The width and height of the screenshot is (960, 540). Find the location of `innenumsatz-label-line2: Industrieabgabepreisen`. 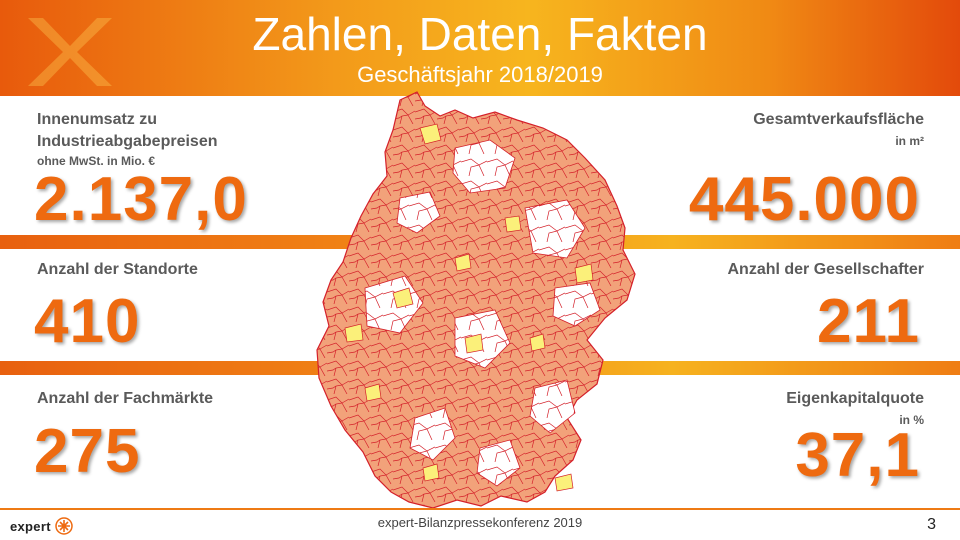

innenumsatz-label-line2: Industrieabgabepreisen is located at coordinates (127, 141).